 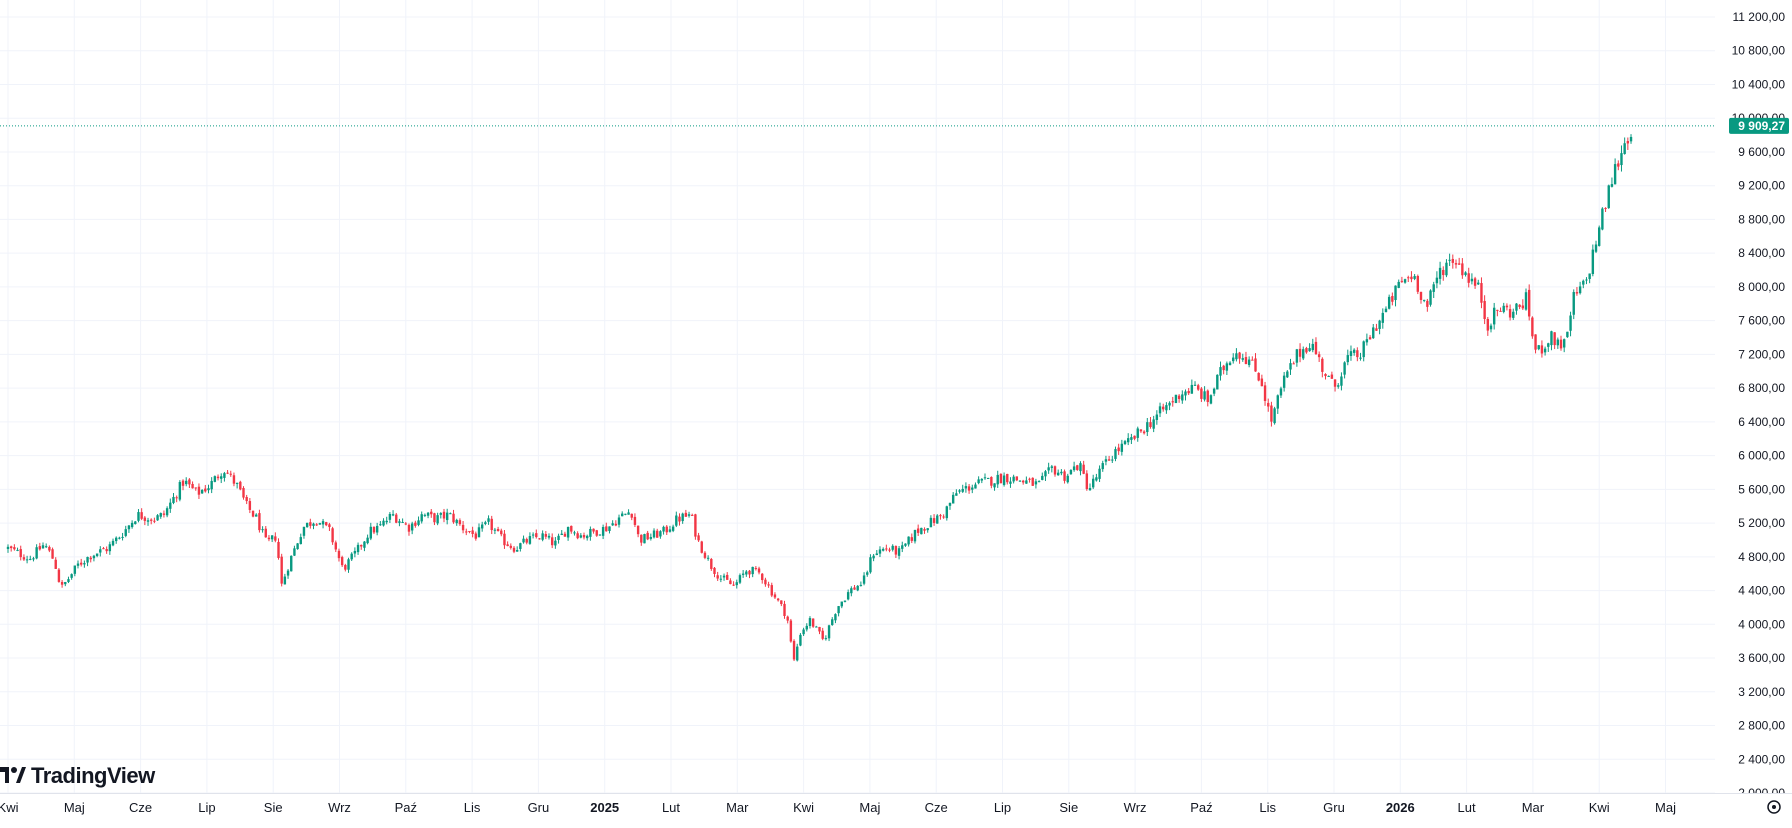 I want to click on chart-settings-button, so click(x=1774, y=807).